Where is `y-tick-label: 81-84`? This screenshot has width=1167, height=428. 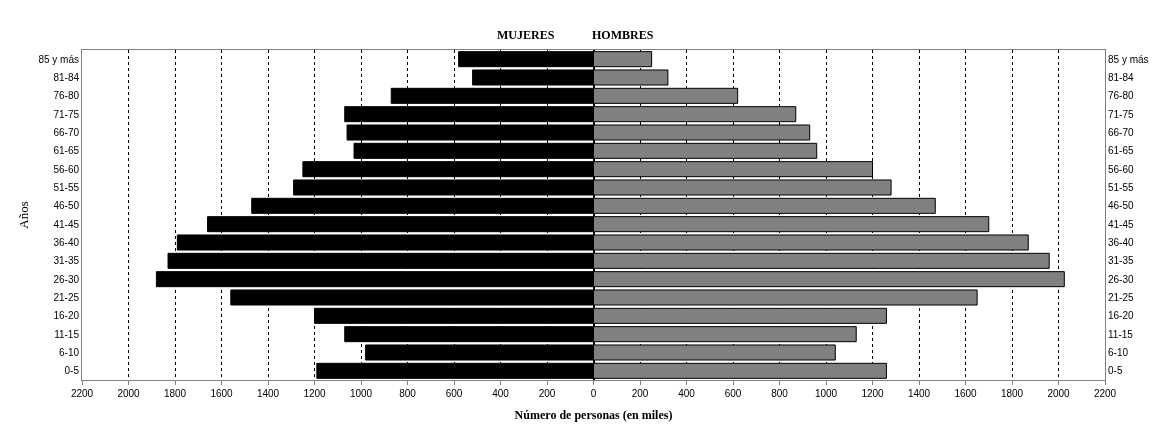
y-tick-label: 81-84 is located at coordinates (66, 77).